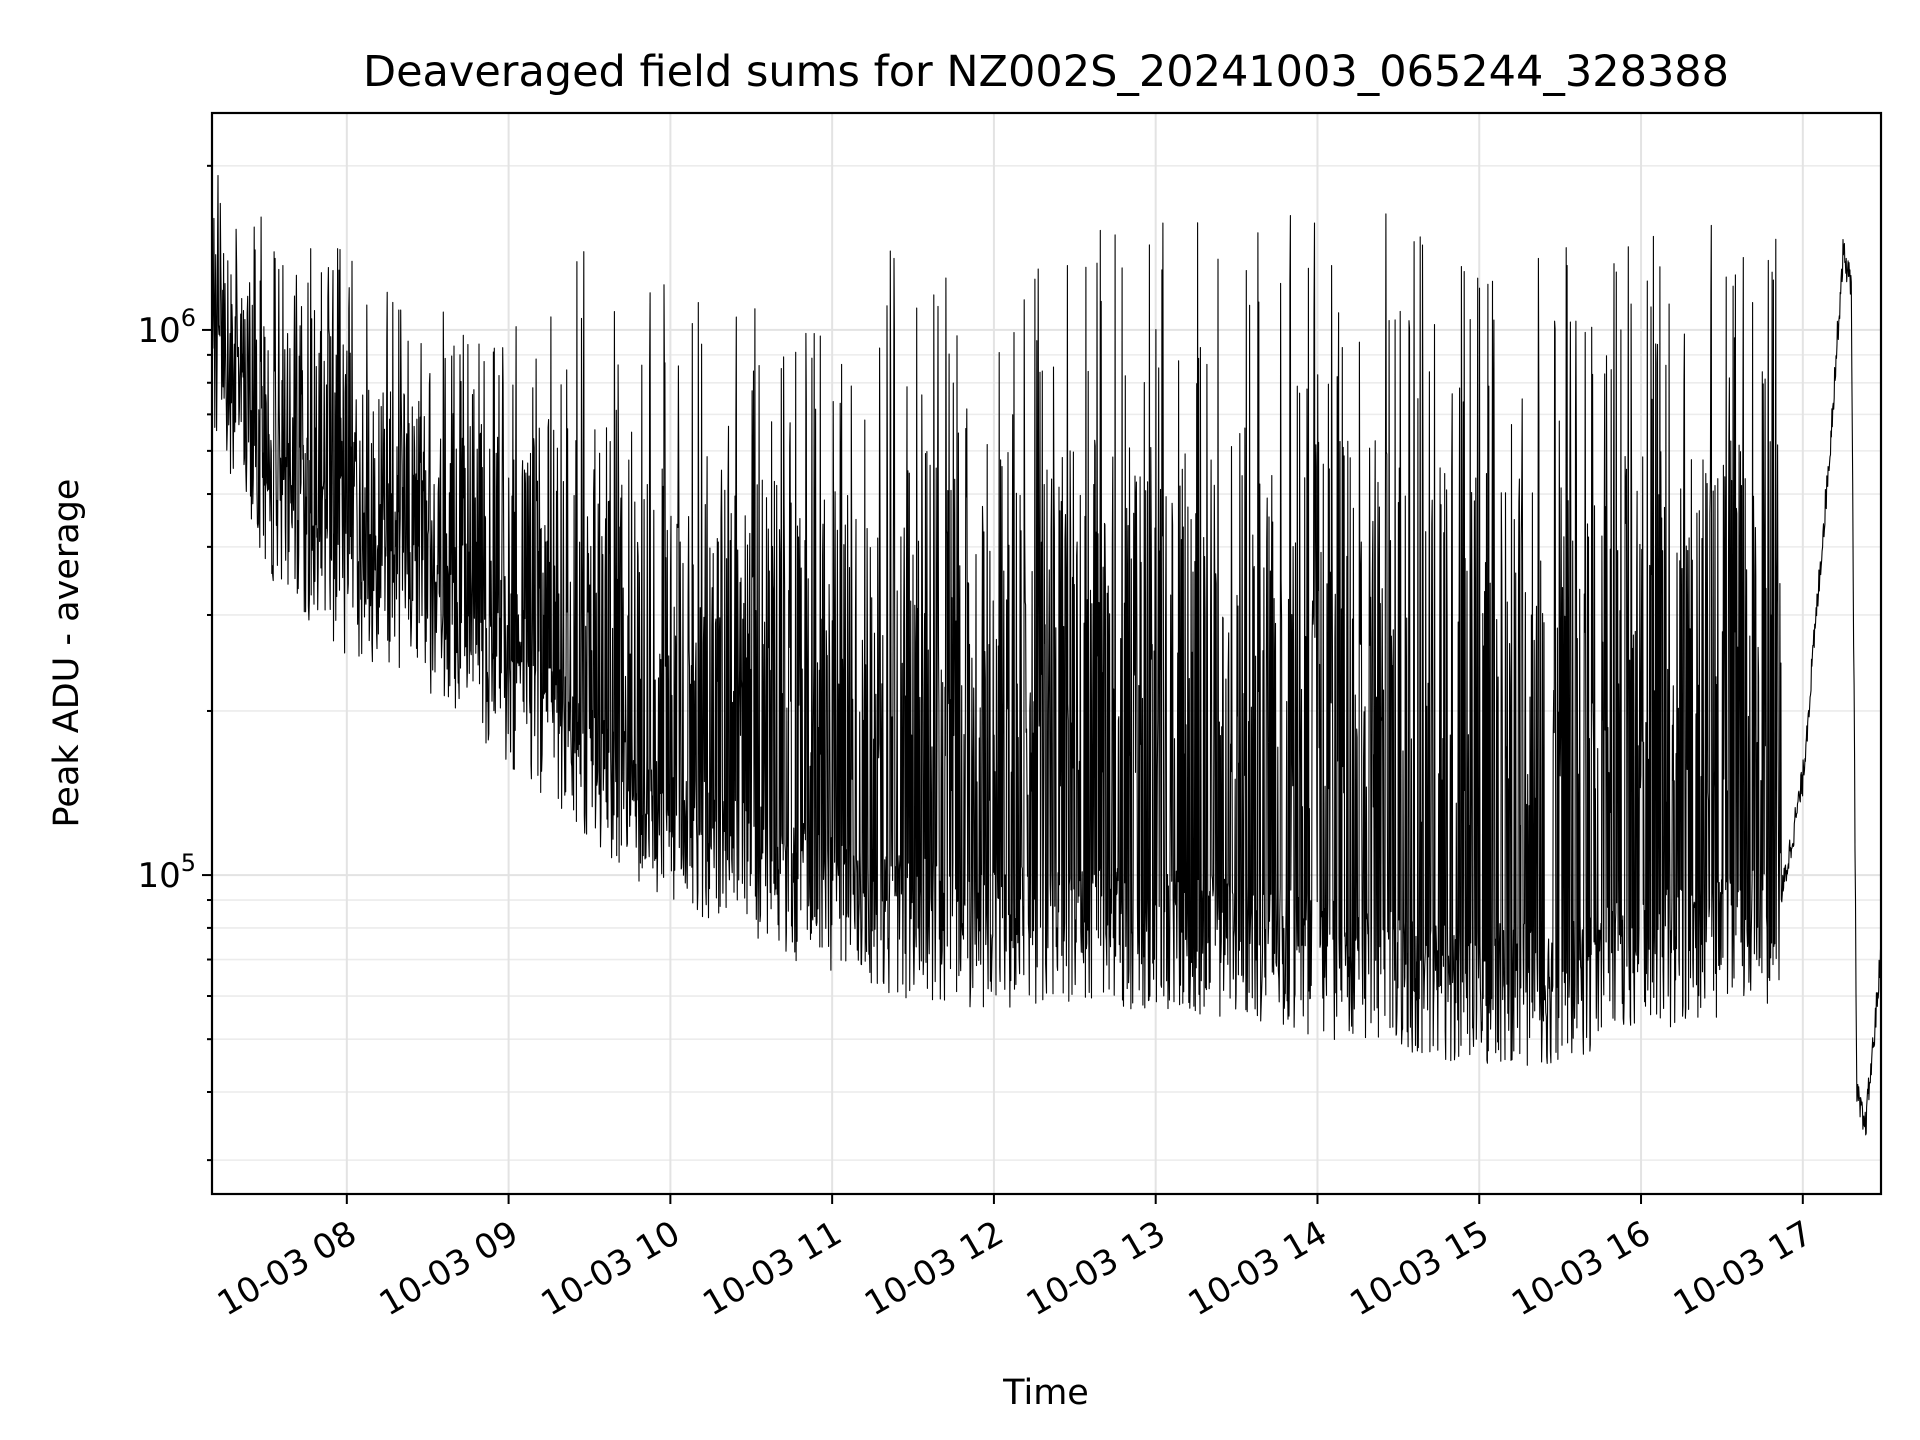 The height and width of the screenshot is (1440, 1920). I want to click on x-tick-label: 10-03 13, so click(1096, 1268).